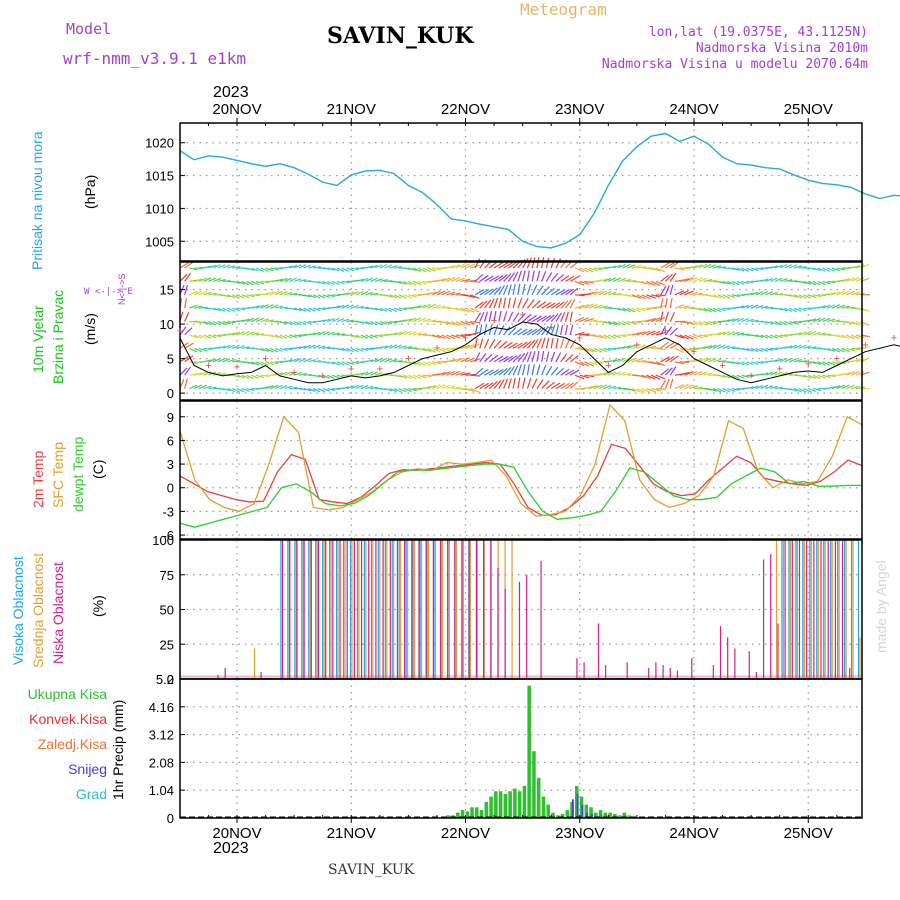 The height and width of the screenshot is (900, 900). I want to click on x-tick-label-top: 24NOV, so click(693, 109).